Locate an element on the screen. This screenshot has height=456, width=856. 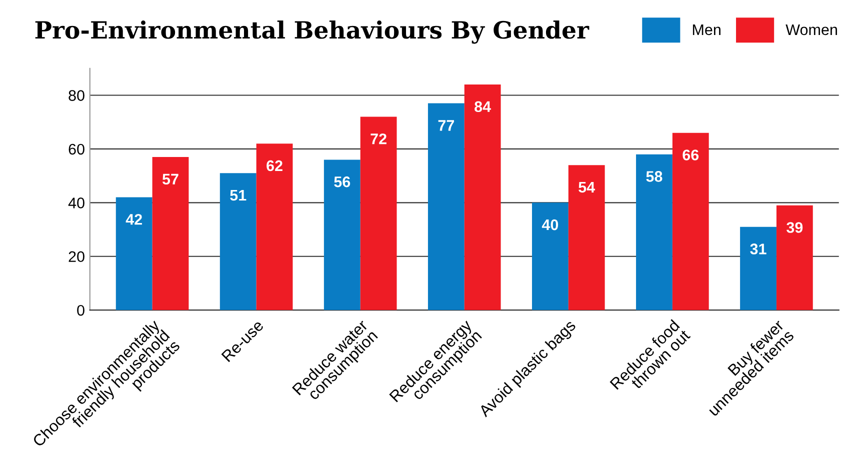
legend-label: Women is located at coordinates (811, 30).